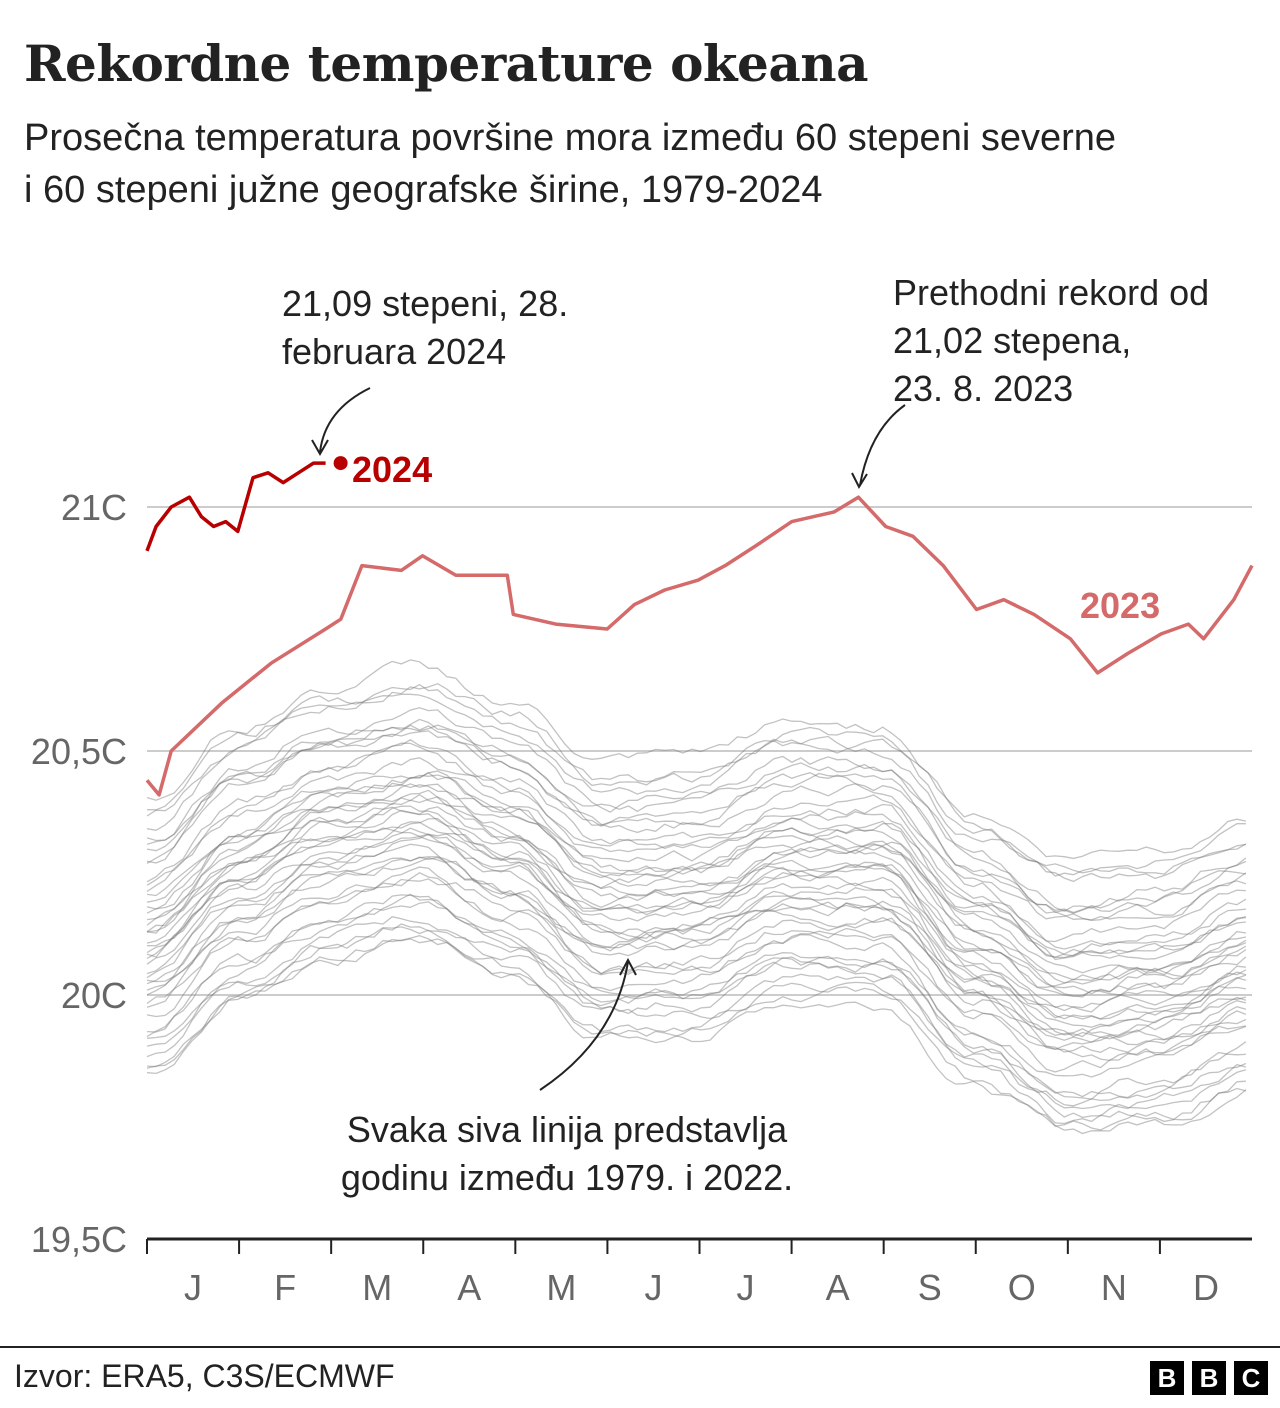  Describe the element at coordinates (204, 1376) in the screenshot. I see `source-text: Izvor: ERA5, C3S/ECMWF` at that location.